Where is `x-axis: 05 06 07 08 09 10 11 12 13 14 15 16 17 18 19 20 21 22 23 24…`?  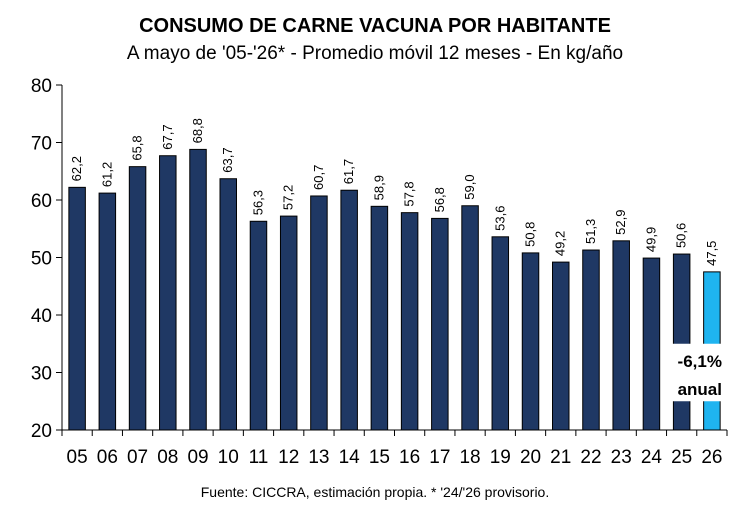
x-axis: 05 06 07 08 09 10 11 12 13 14 15 16 17 18 19 20 21 22 23 24… is located at coordinates (394, 448).